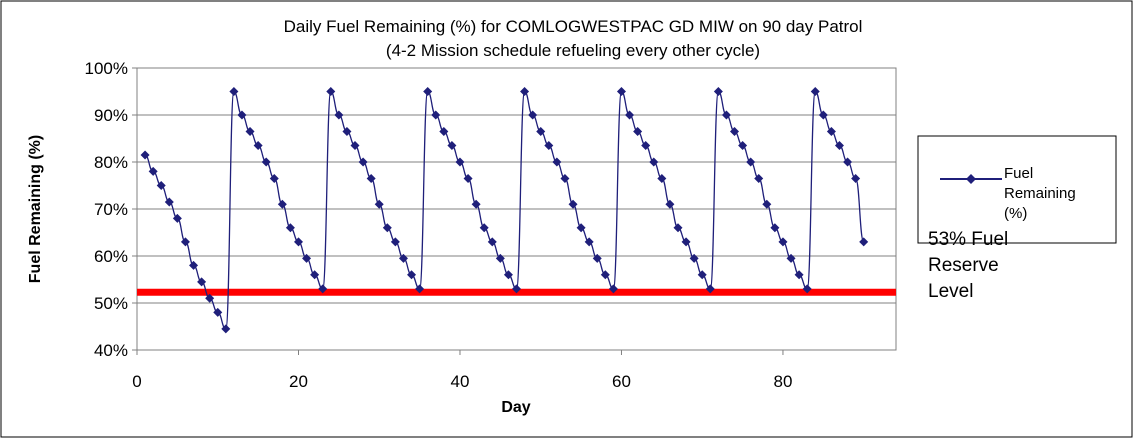  What do you see at coordinates (1015, 213) in the screenshot?
I see `legend-label: (%)` at bounding box center [1015, 213].